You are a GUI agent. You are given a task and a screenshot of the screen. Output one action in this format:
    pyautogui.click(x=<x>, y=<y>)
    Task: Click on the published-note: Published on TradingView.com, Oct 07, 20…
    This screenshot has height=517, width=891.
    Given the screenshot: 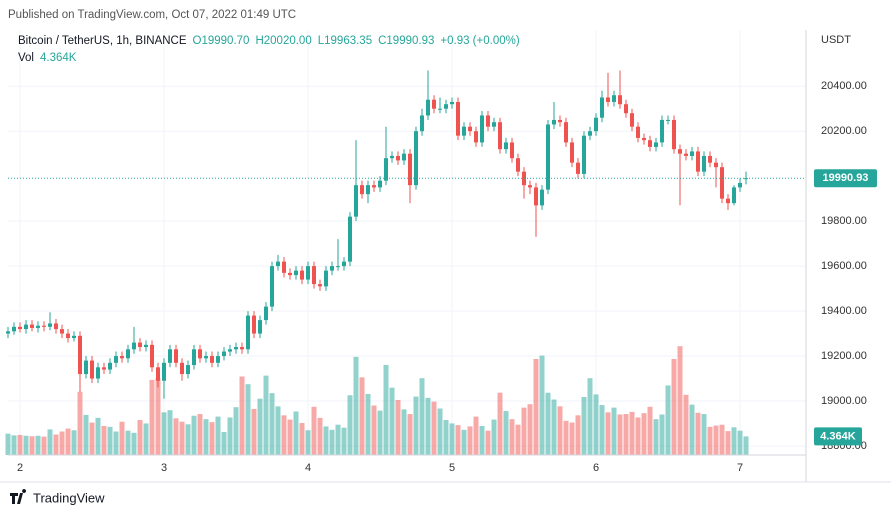 What is the action you would take?
    pyautogui.click(x=152, y=15)
    